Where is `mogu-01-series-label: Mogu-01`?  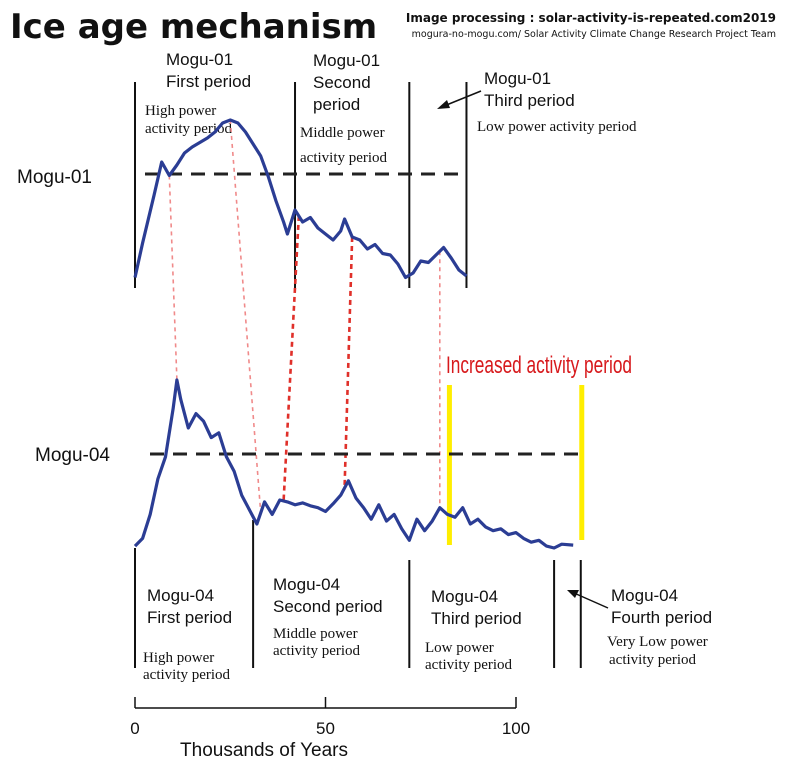 mogu-01-series-label: Mogu-01 is located at coordinates (54, 177).